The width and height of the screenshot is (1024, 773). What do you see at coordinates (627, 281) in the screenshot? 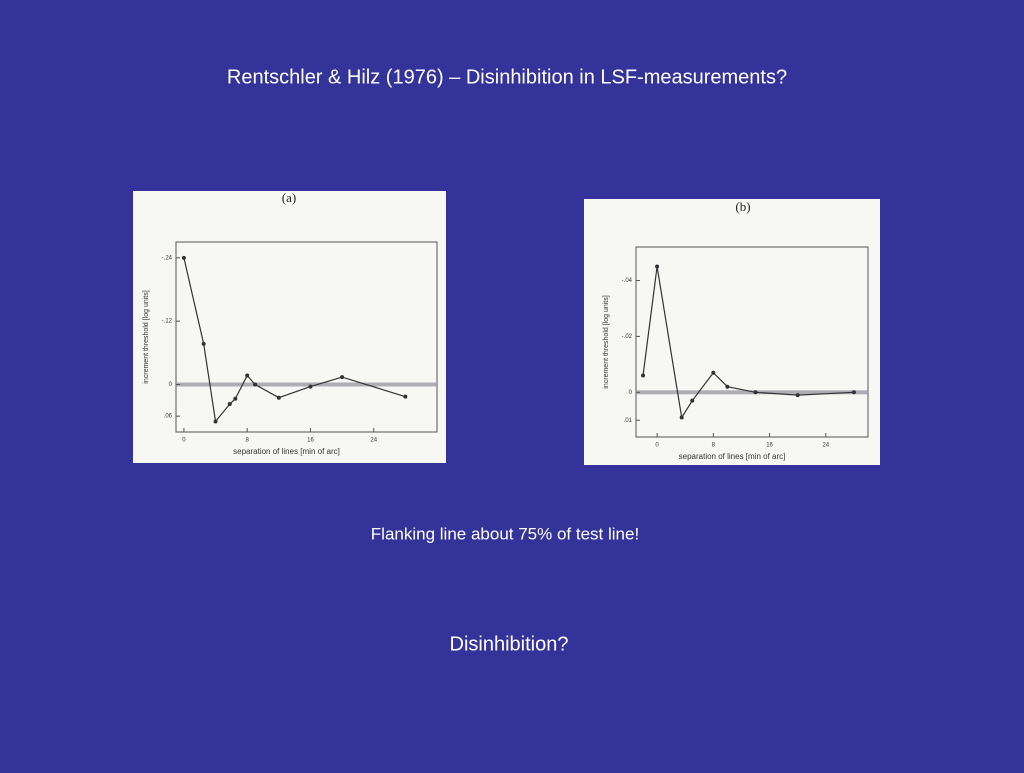
I see `y-tick-label: -.04` at bounding box center [627, 281].